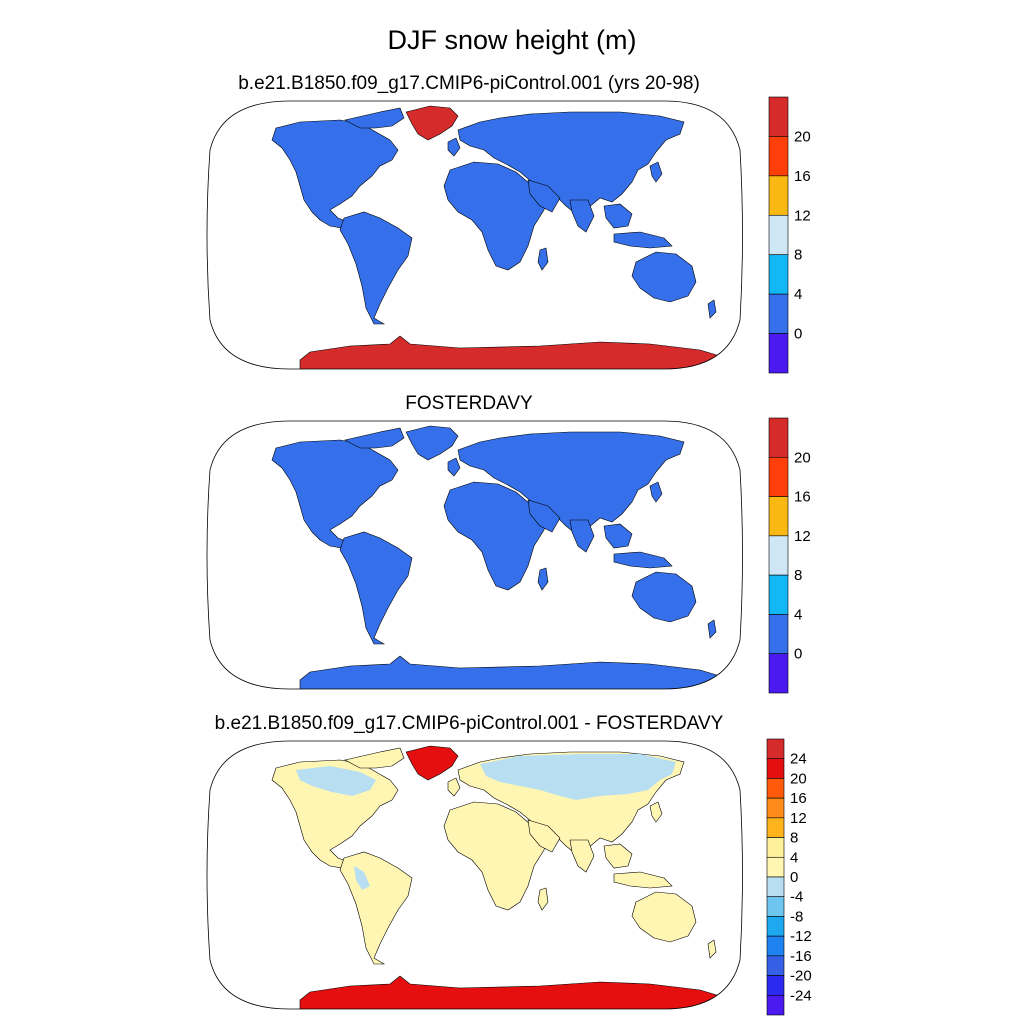 This screenshot has height=1024, width=1024. What do you see at coordinates (798, 798) in the screenshot?
I see `colorbar-label-2: 16` at bounding box center [798, 798].